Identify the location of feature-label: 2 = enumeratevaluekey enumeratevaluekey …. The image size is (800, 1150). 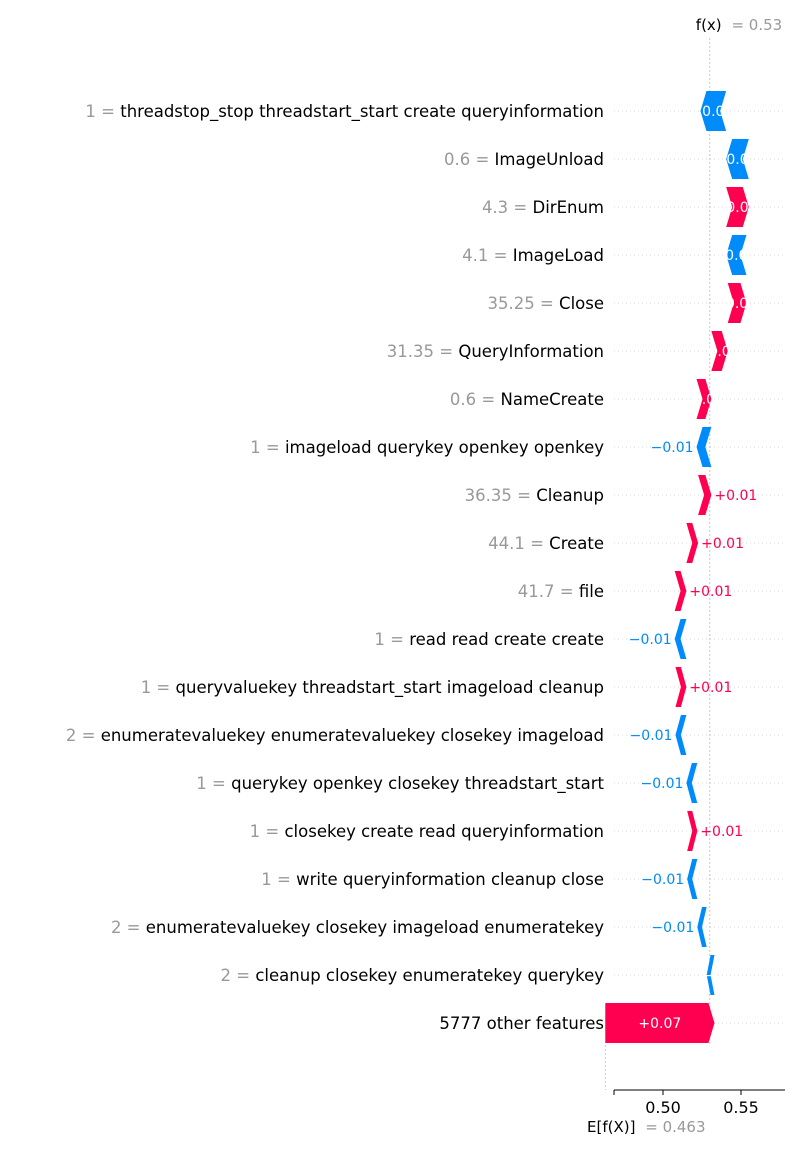
(335, 735).